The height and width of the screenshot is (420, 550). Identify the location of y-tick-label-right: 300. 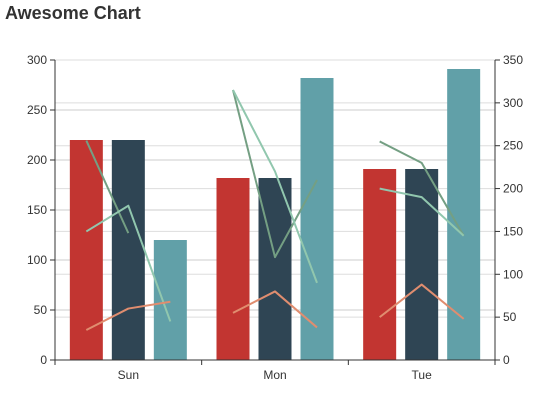
(513, 103).